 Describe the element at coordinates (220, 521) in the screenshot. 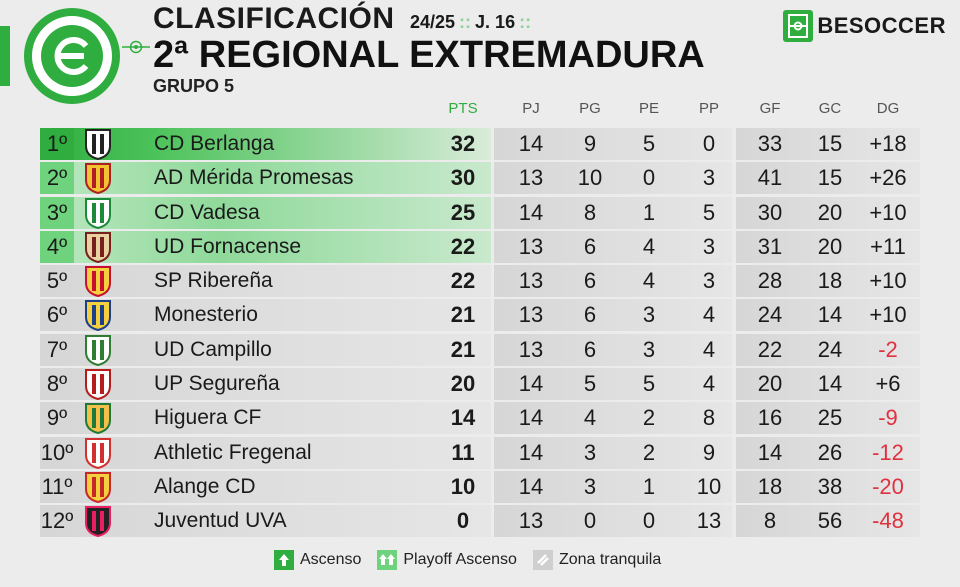

I see `team-name: Juventud UVA` at that location.